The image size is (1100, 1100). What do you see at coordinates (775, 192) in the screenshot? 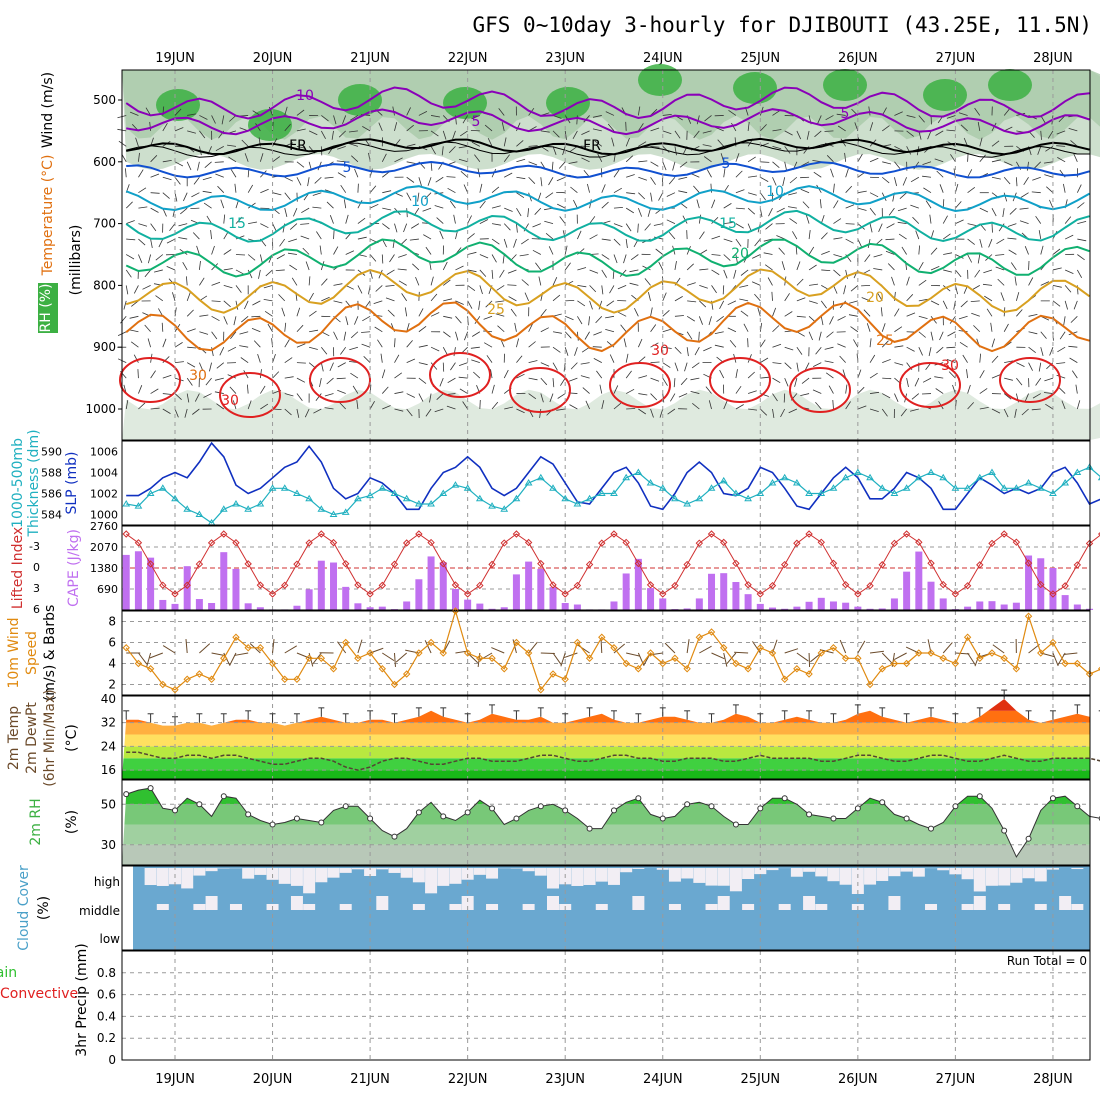
I see `contour-label: 10` at bounding box center [775, 192].